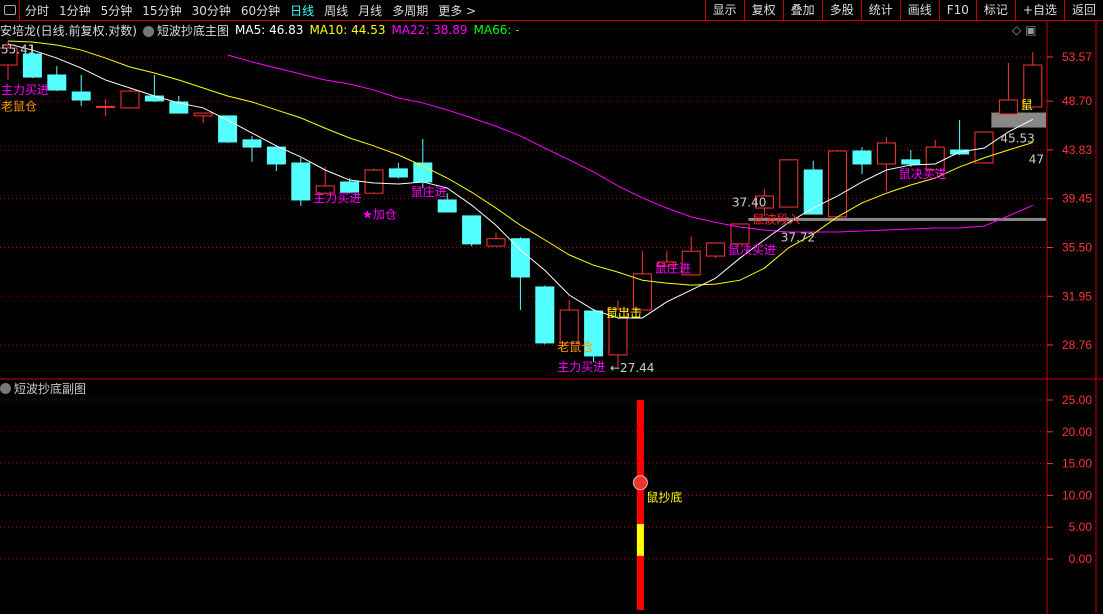  What do you see at coordinates (1077, 57) in the screenshot?
I see `y-tick-label: 53.57` at bounding box center [1077, 57].